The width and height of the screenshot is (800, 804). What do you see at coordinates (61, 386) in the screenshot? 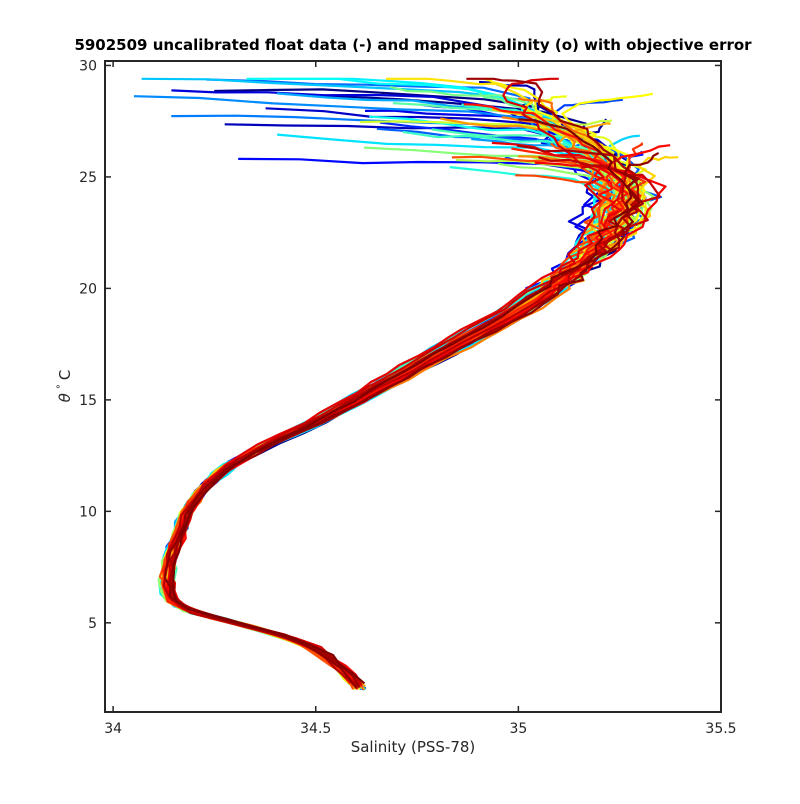
I see `y-axis-title-degree: °` at bounding box center [61, 386].